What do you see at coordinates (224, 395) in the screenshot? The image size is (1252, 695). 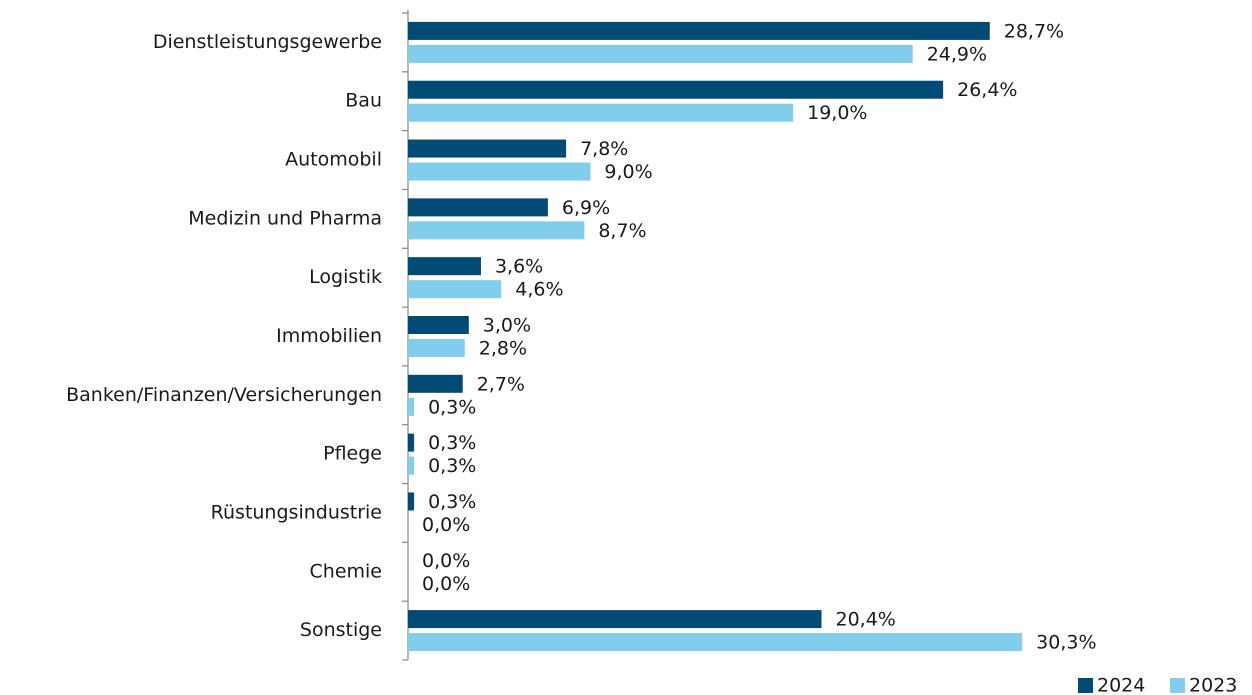 I see `category-label: Banken/Finanzen/Versicherungen` at bounding box center [224, 395].